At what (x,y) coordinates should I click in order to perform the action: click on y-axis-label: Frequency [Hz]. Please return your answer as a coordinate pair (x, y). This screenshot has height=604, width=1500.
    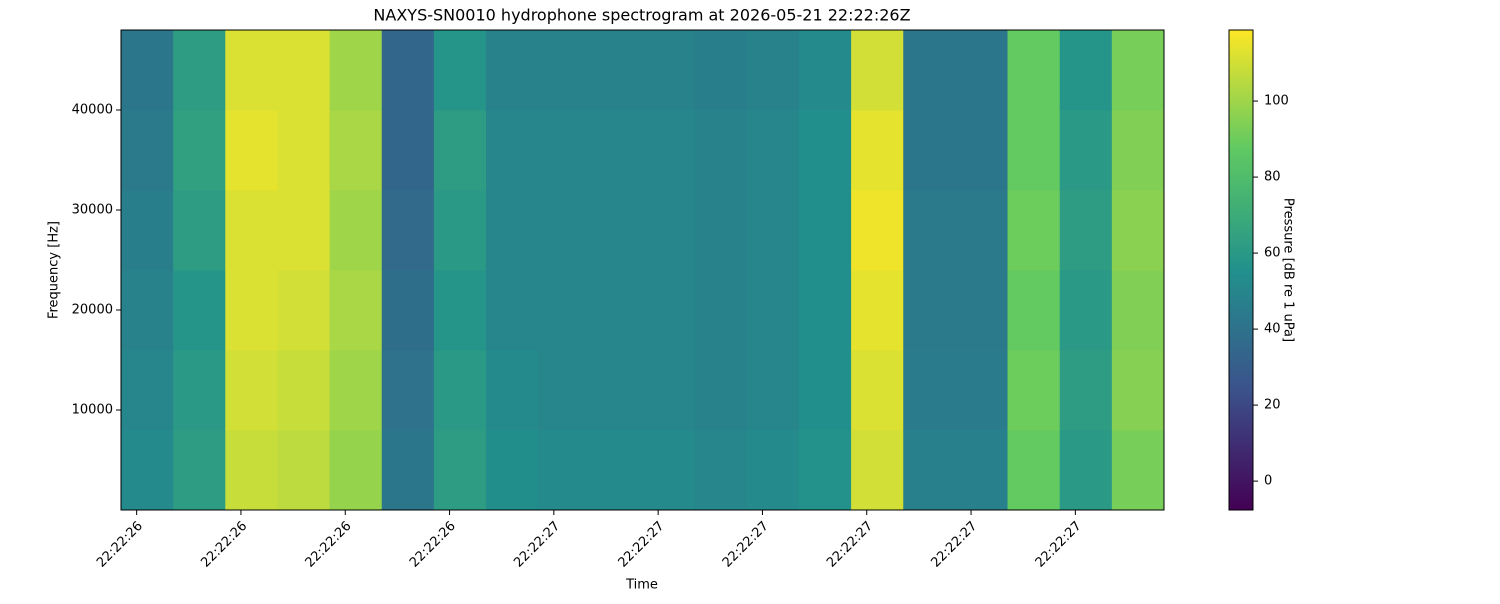
    Looking at the image, I should click on (54, 270).